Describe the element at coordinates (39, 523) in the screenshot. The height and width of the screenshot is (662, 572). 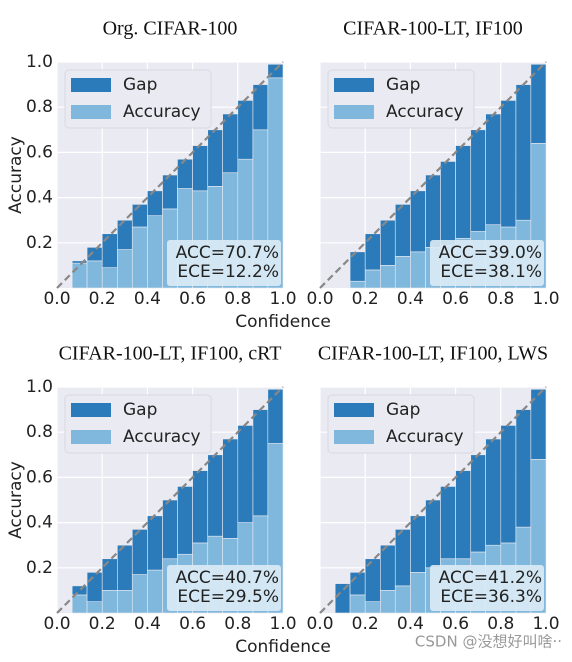
I see `y-tick-label: 0.4` at that location.